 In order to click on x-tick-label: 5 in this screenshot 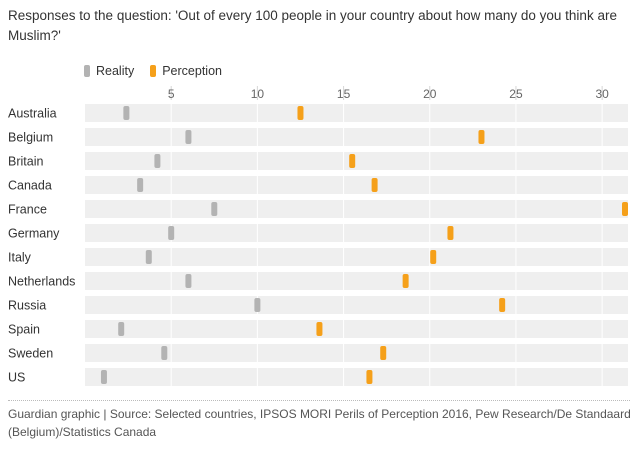, I will do `click(171, 94)`.